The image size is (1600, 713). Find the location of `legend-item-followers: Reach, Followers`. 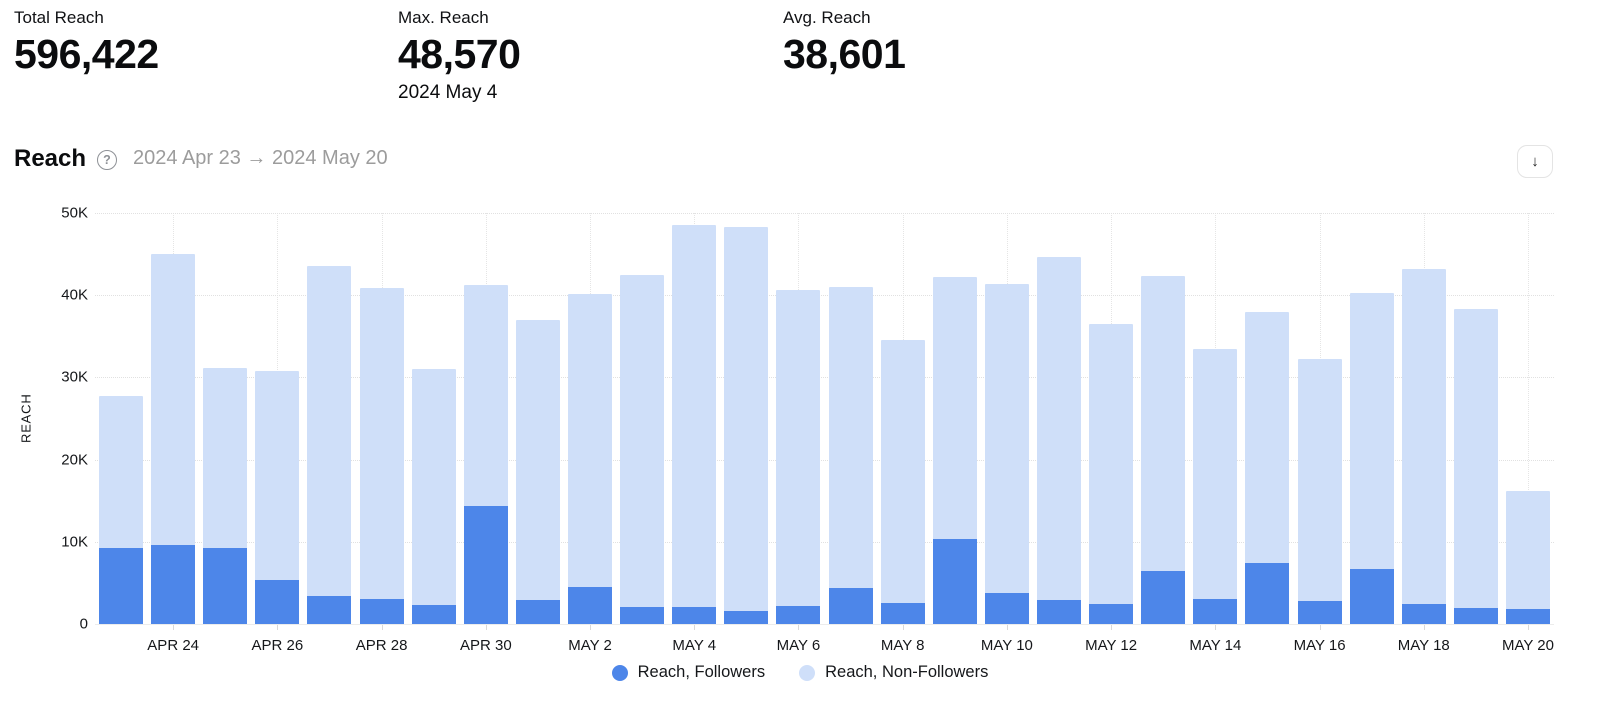

legend-item-followers: Reach, Followers is located at coordinates (688, 672).